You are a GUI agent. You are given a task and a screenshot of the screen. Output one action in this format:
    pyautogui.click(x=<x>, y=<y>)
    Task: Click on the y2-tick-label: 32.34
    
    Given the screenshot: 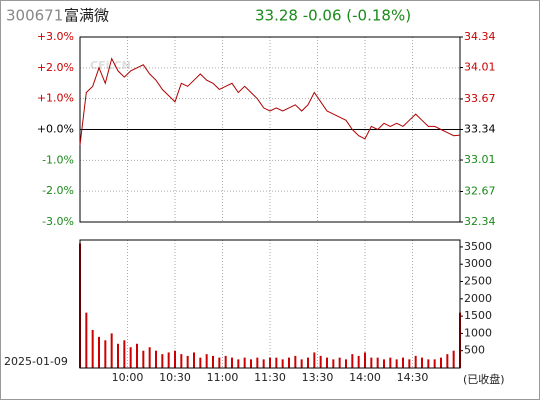 What is the action you would take?
    pyautogui.click(x=480, y=221)
    